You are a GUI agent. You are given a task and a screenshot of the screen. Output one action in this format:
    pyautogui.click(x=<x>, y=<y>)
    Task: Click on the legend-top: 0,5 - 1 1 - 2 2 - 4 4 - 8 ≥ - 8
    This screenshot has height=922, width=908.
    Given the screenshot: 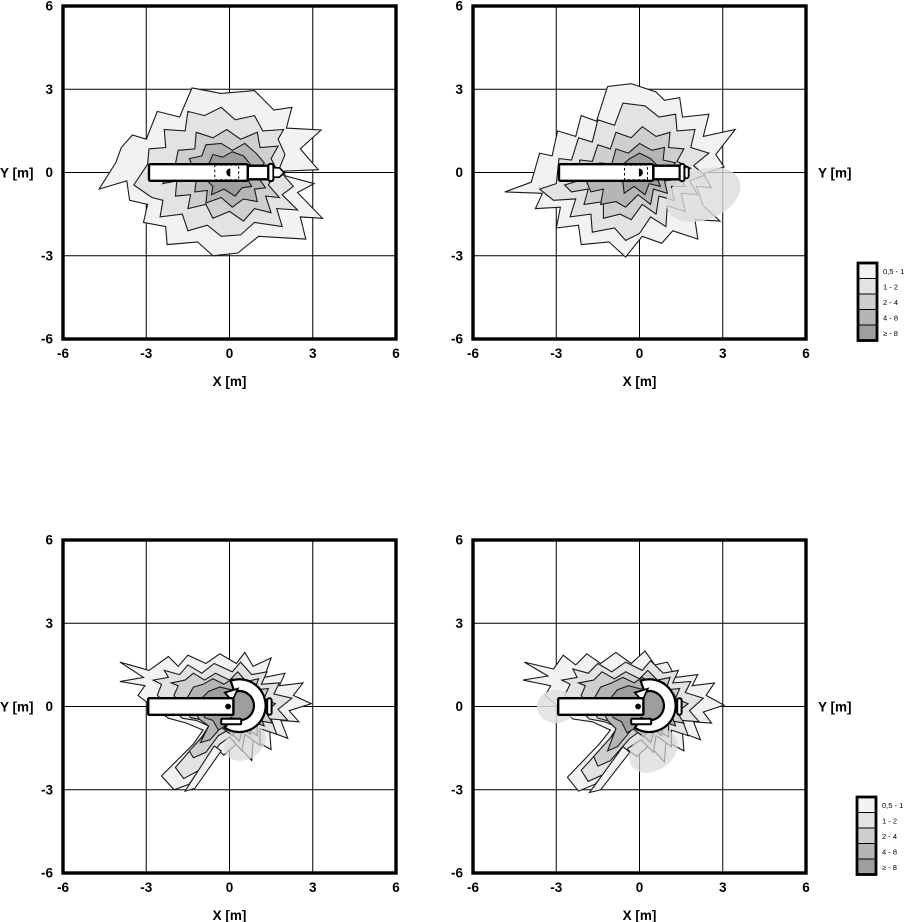 What is the action you would take?
    pyautogui.click(x=880, y=301)
    